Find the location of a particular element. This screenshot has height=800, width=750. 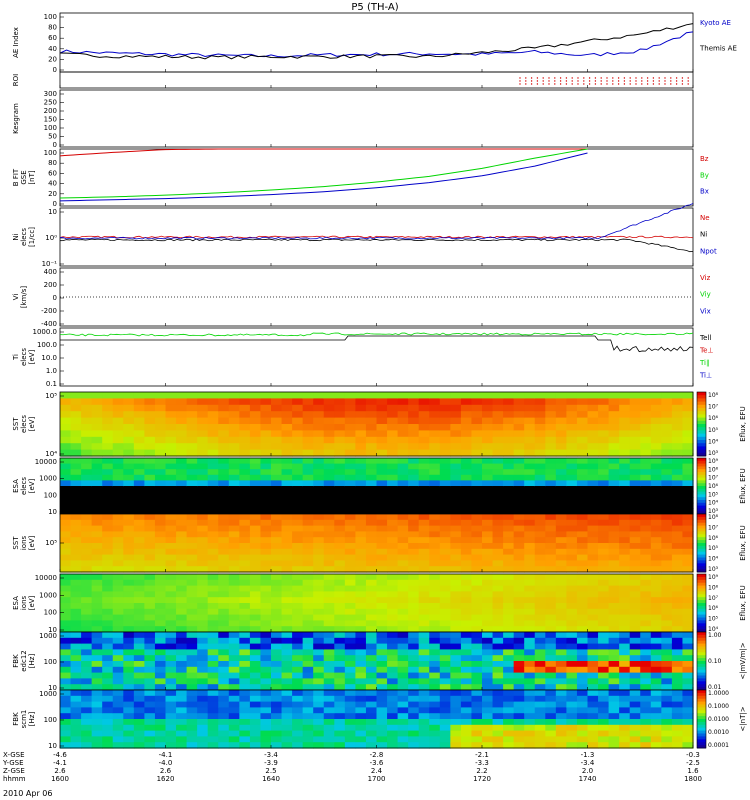

x-tick-label: 1600 is located at coordinates (60, 779).